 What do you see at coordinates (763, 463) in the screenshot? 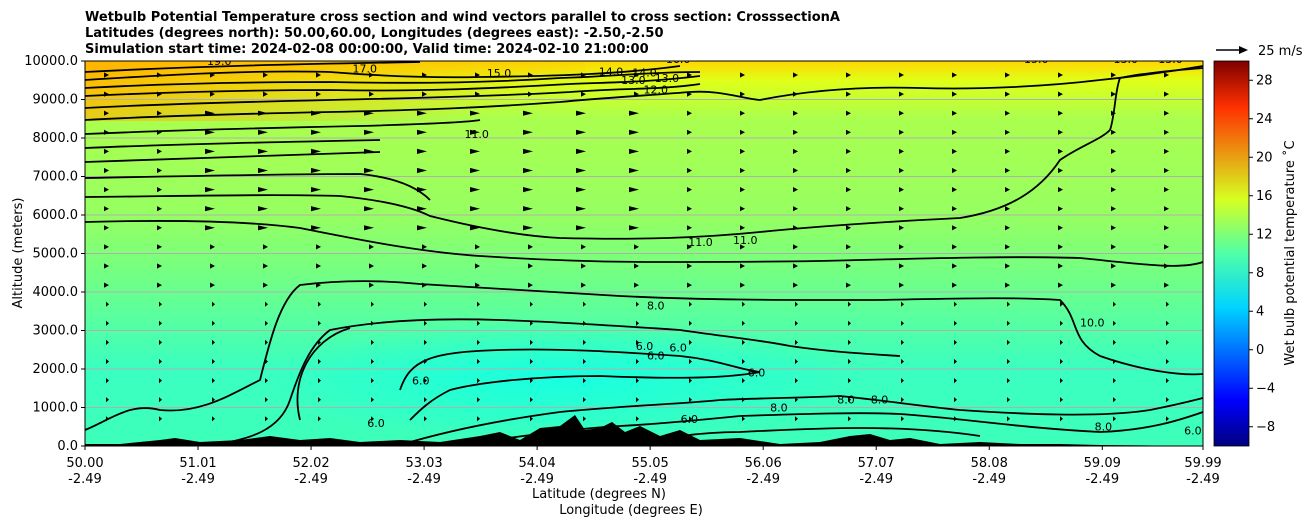
I see `x-tick-label-lat: 56.06` at bounding box center [763, 463].